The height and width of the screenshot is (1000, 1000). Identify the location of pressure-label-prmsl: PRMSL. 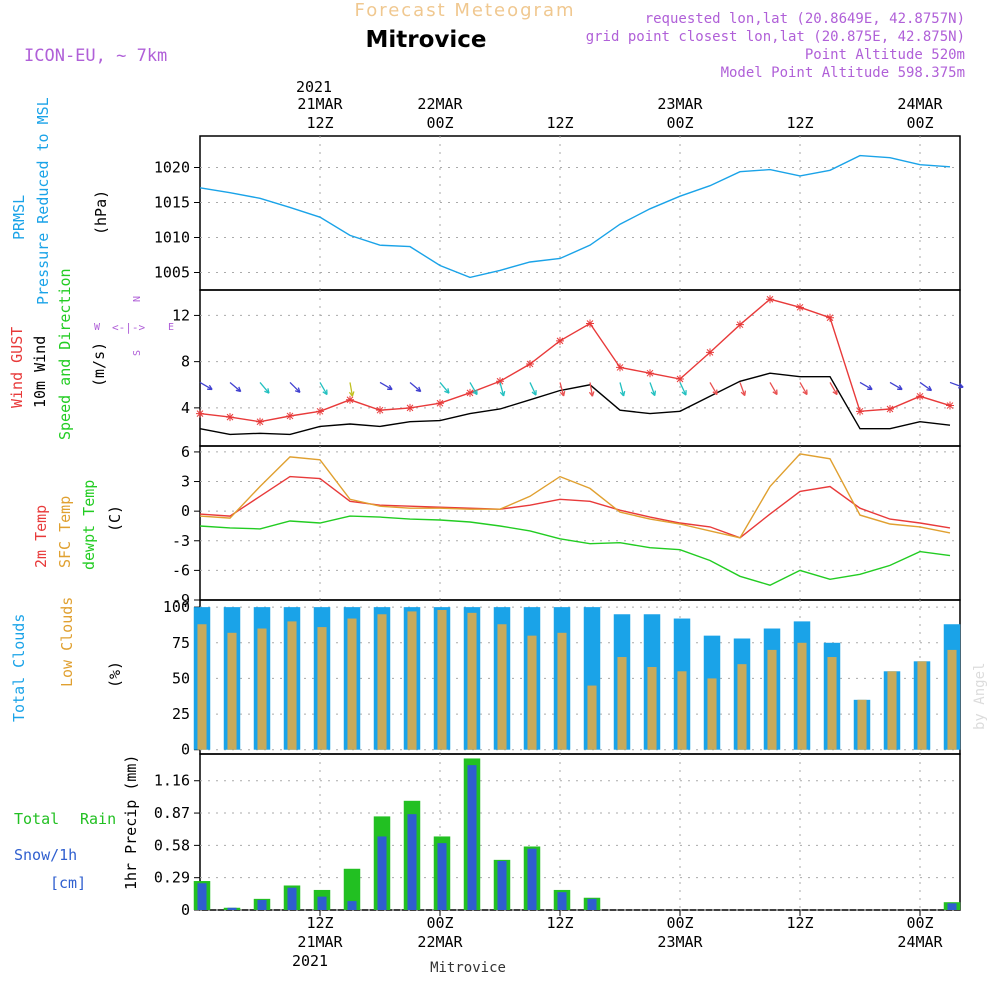
(19, 217).